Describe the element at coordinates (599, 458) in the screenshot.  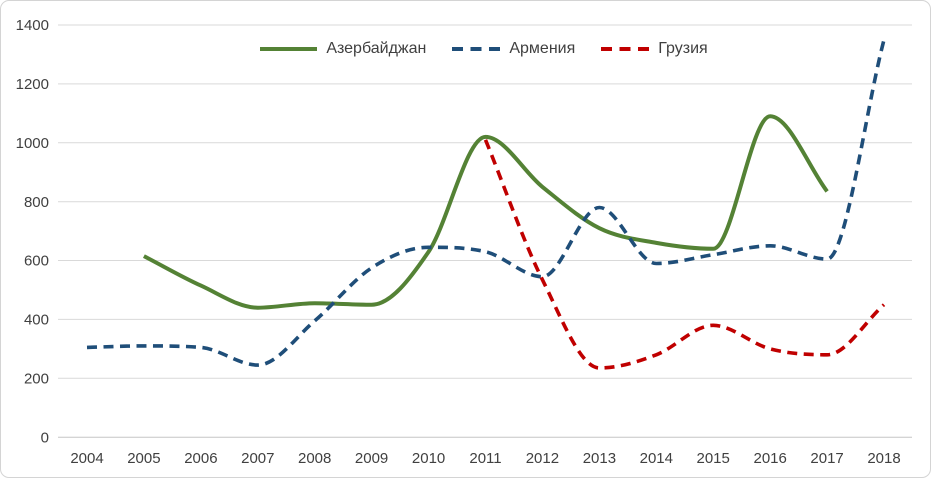
I see `x-tick-label: 2013` at that location.